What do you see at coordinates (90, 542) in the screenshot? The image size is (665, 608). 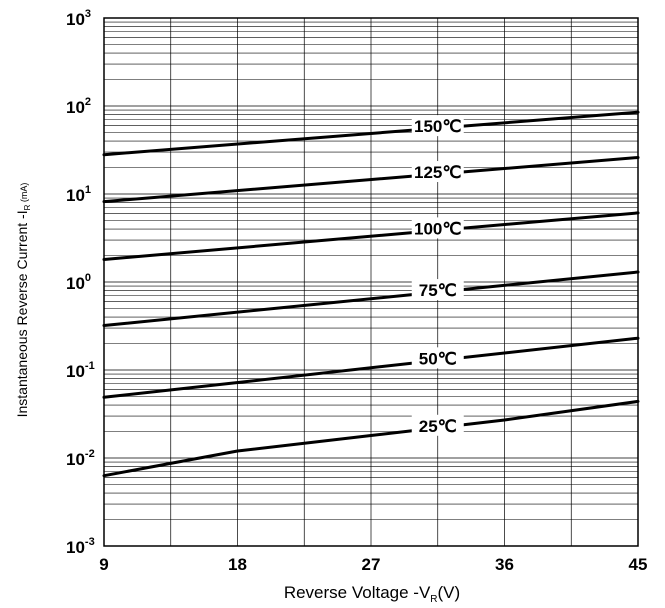 I see `y-tick-exponent: -3` at bounding box center [90, 542].